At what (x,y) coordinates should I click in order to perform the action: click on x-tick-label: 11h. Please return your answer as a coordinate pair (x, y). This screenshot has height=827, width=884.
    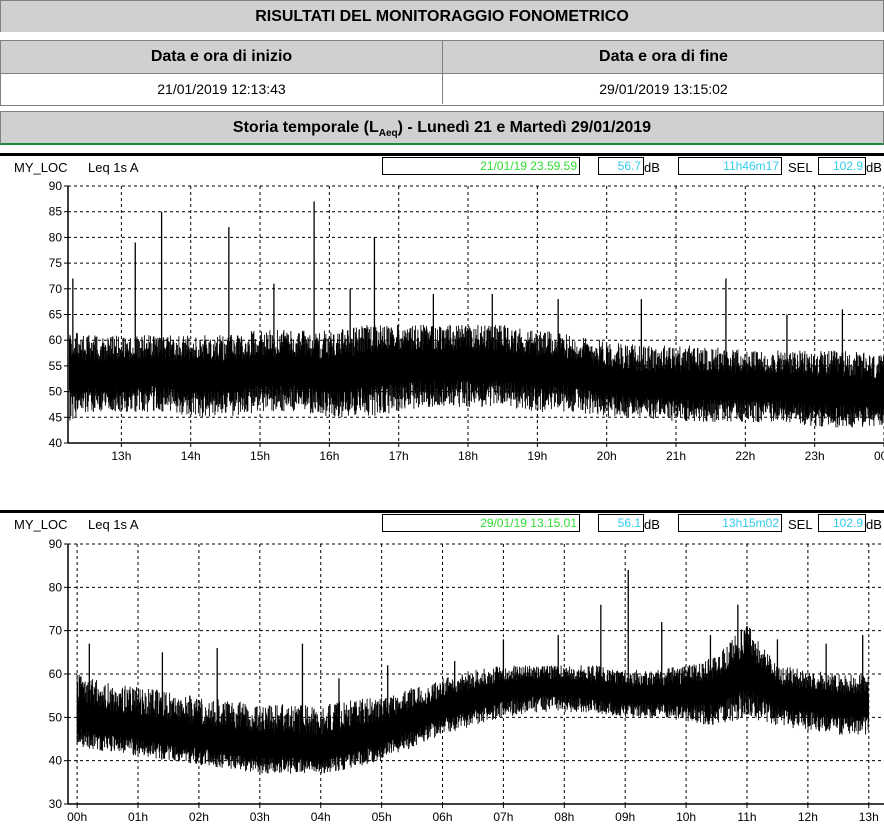
    Looking at the image, I should click on (746, 817).